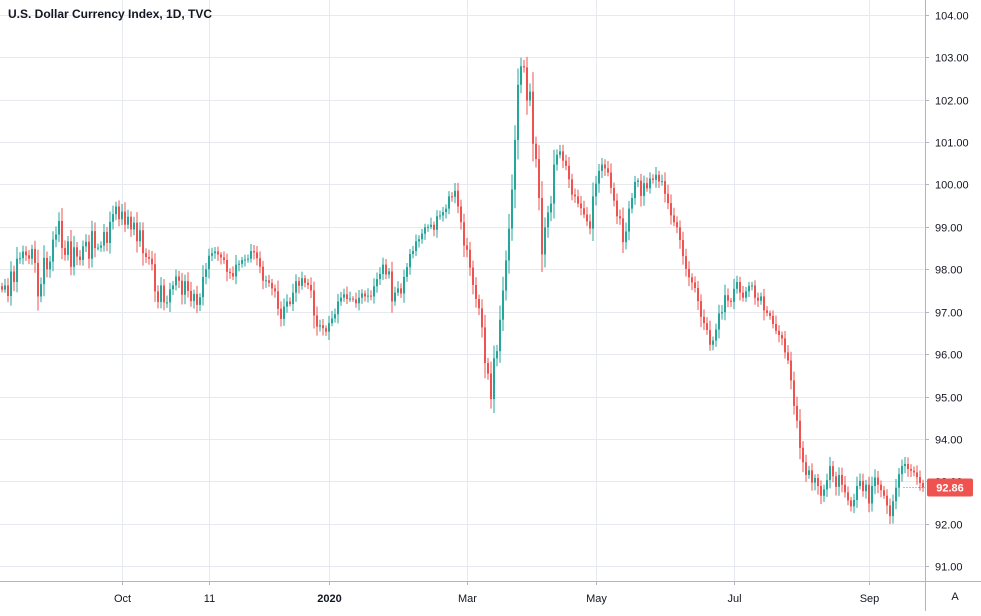 The width and height of the screenshot is (981, 616). I want to click on time-tick-label: 2020, so click(329, 599).